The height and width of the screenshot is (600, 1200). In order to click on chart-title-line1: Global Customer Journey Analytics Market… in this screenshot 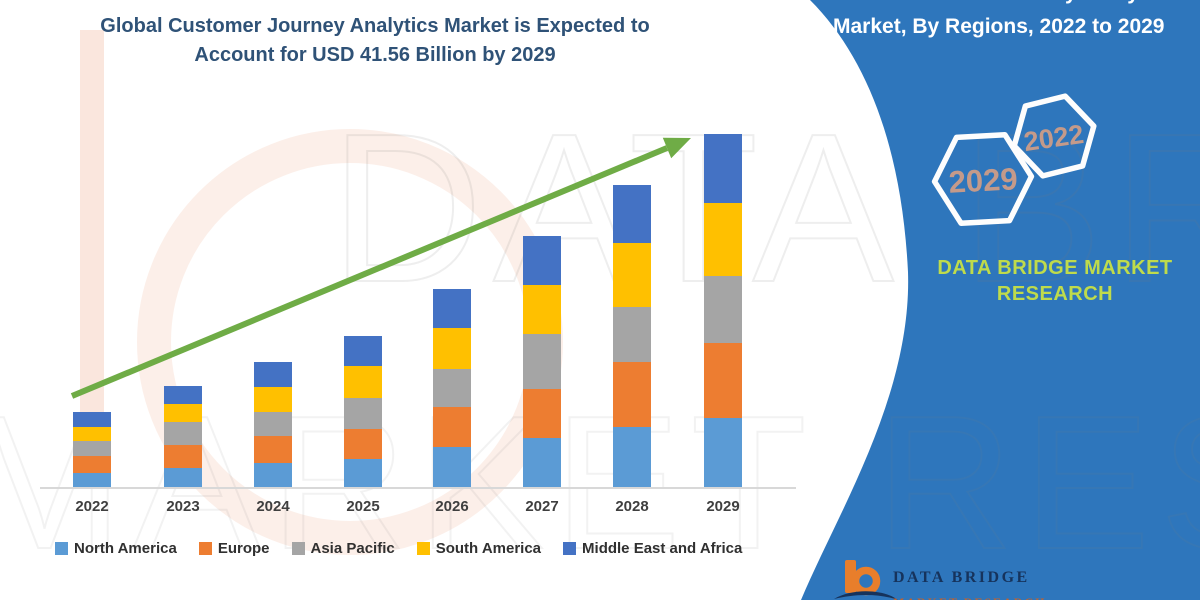, I will do `click(375, 26)`.